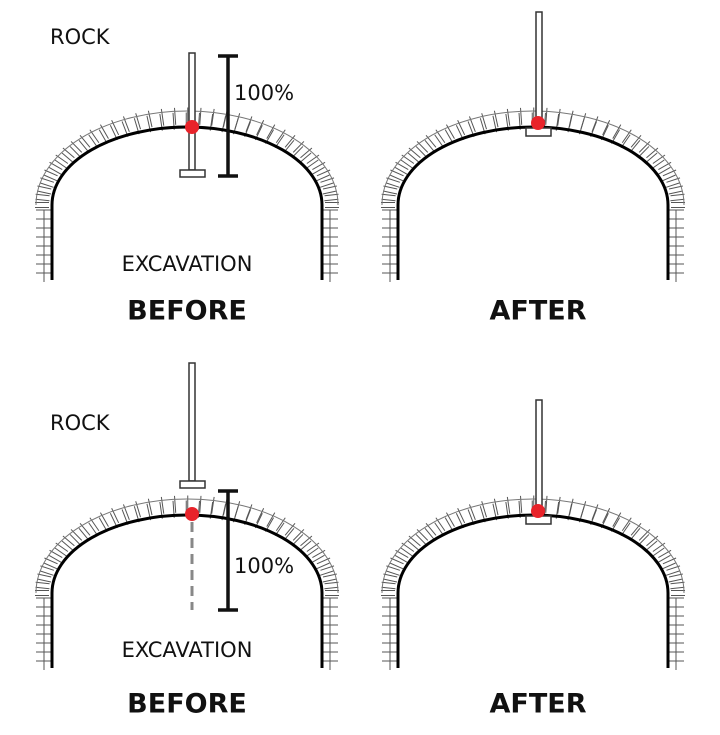  What do you see at coordinates (192, 484) in the screenshot?
I see `anchor-plate` at bounding box center [192, 484].